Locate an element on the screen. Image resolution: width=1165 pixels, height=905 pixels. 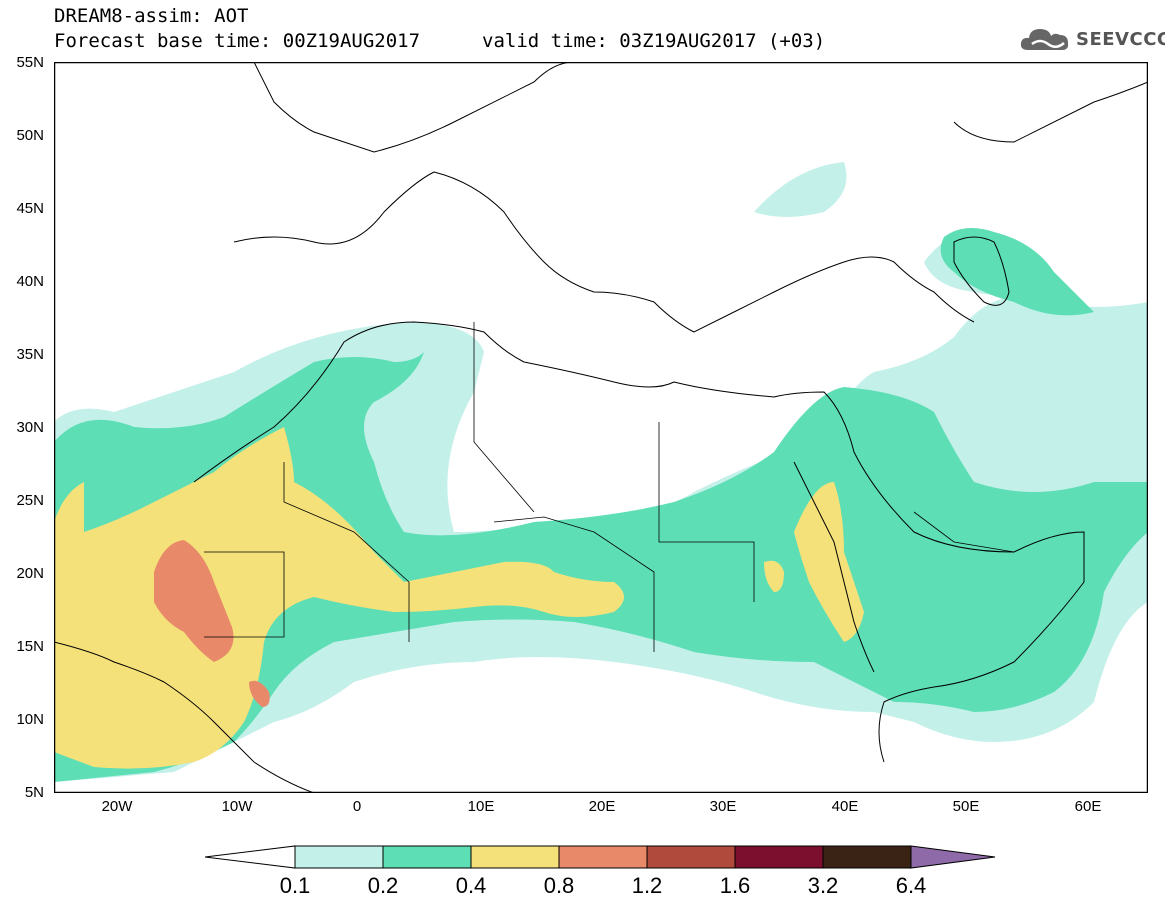
colorbar-label-1-6: 1.6 is located at coordinates (735, 885).